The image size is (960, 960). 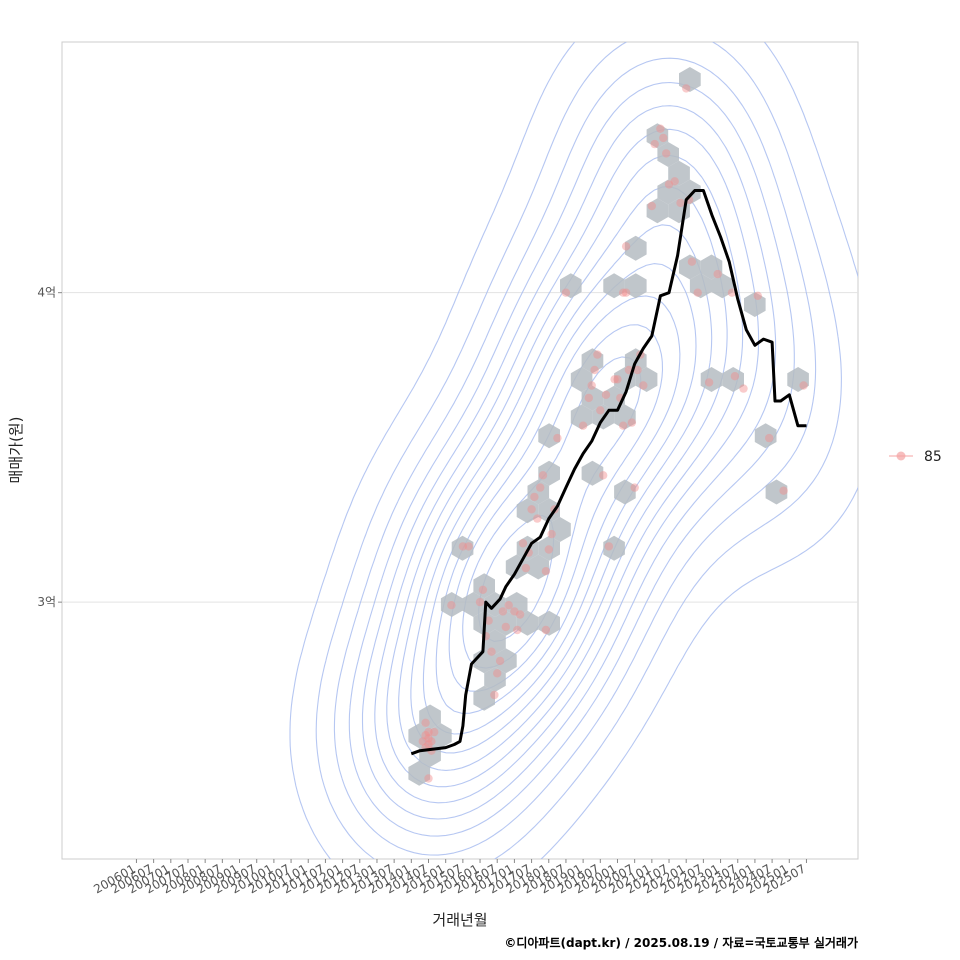 I want to click on legend-label: 85, so click(x=933, y=457).